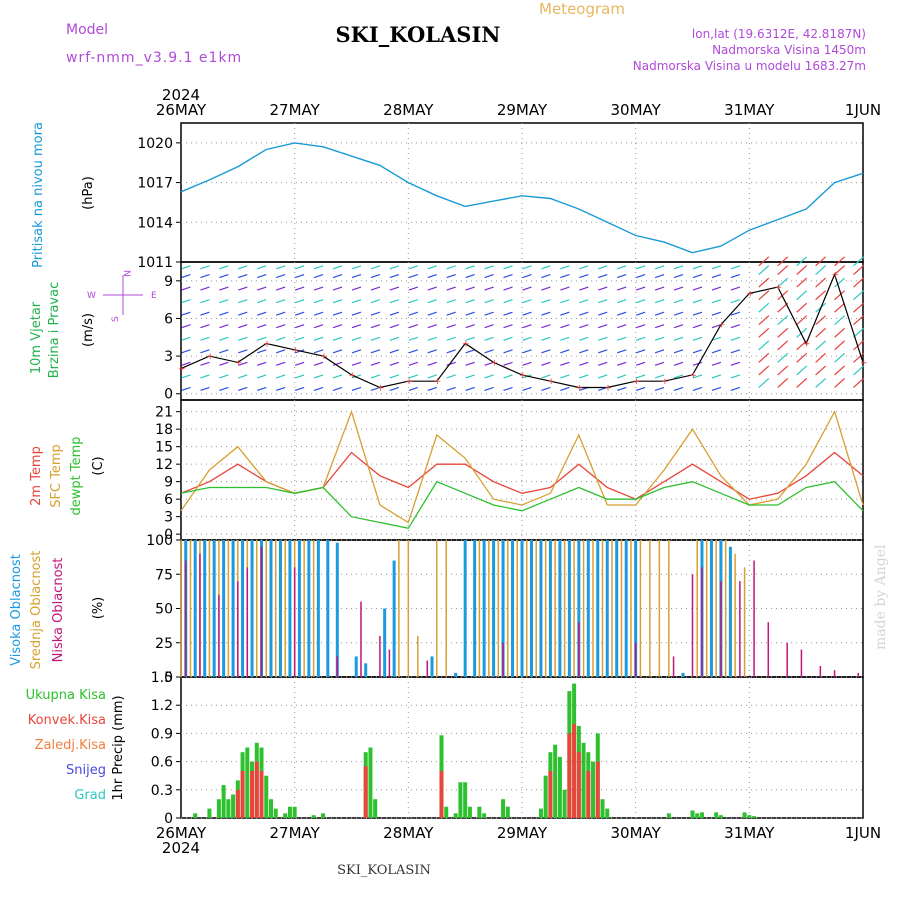  Describe the element at coordinates (154, 296) in the screenshot. I see `compass-e: E` at that location.